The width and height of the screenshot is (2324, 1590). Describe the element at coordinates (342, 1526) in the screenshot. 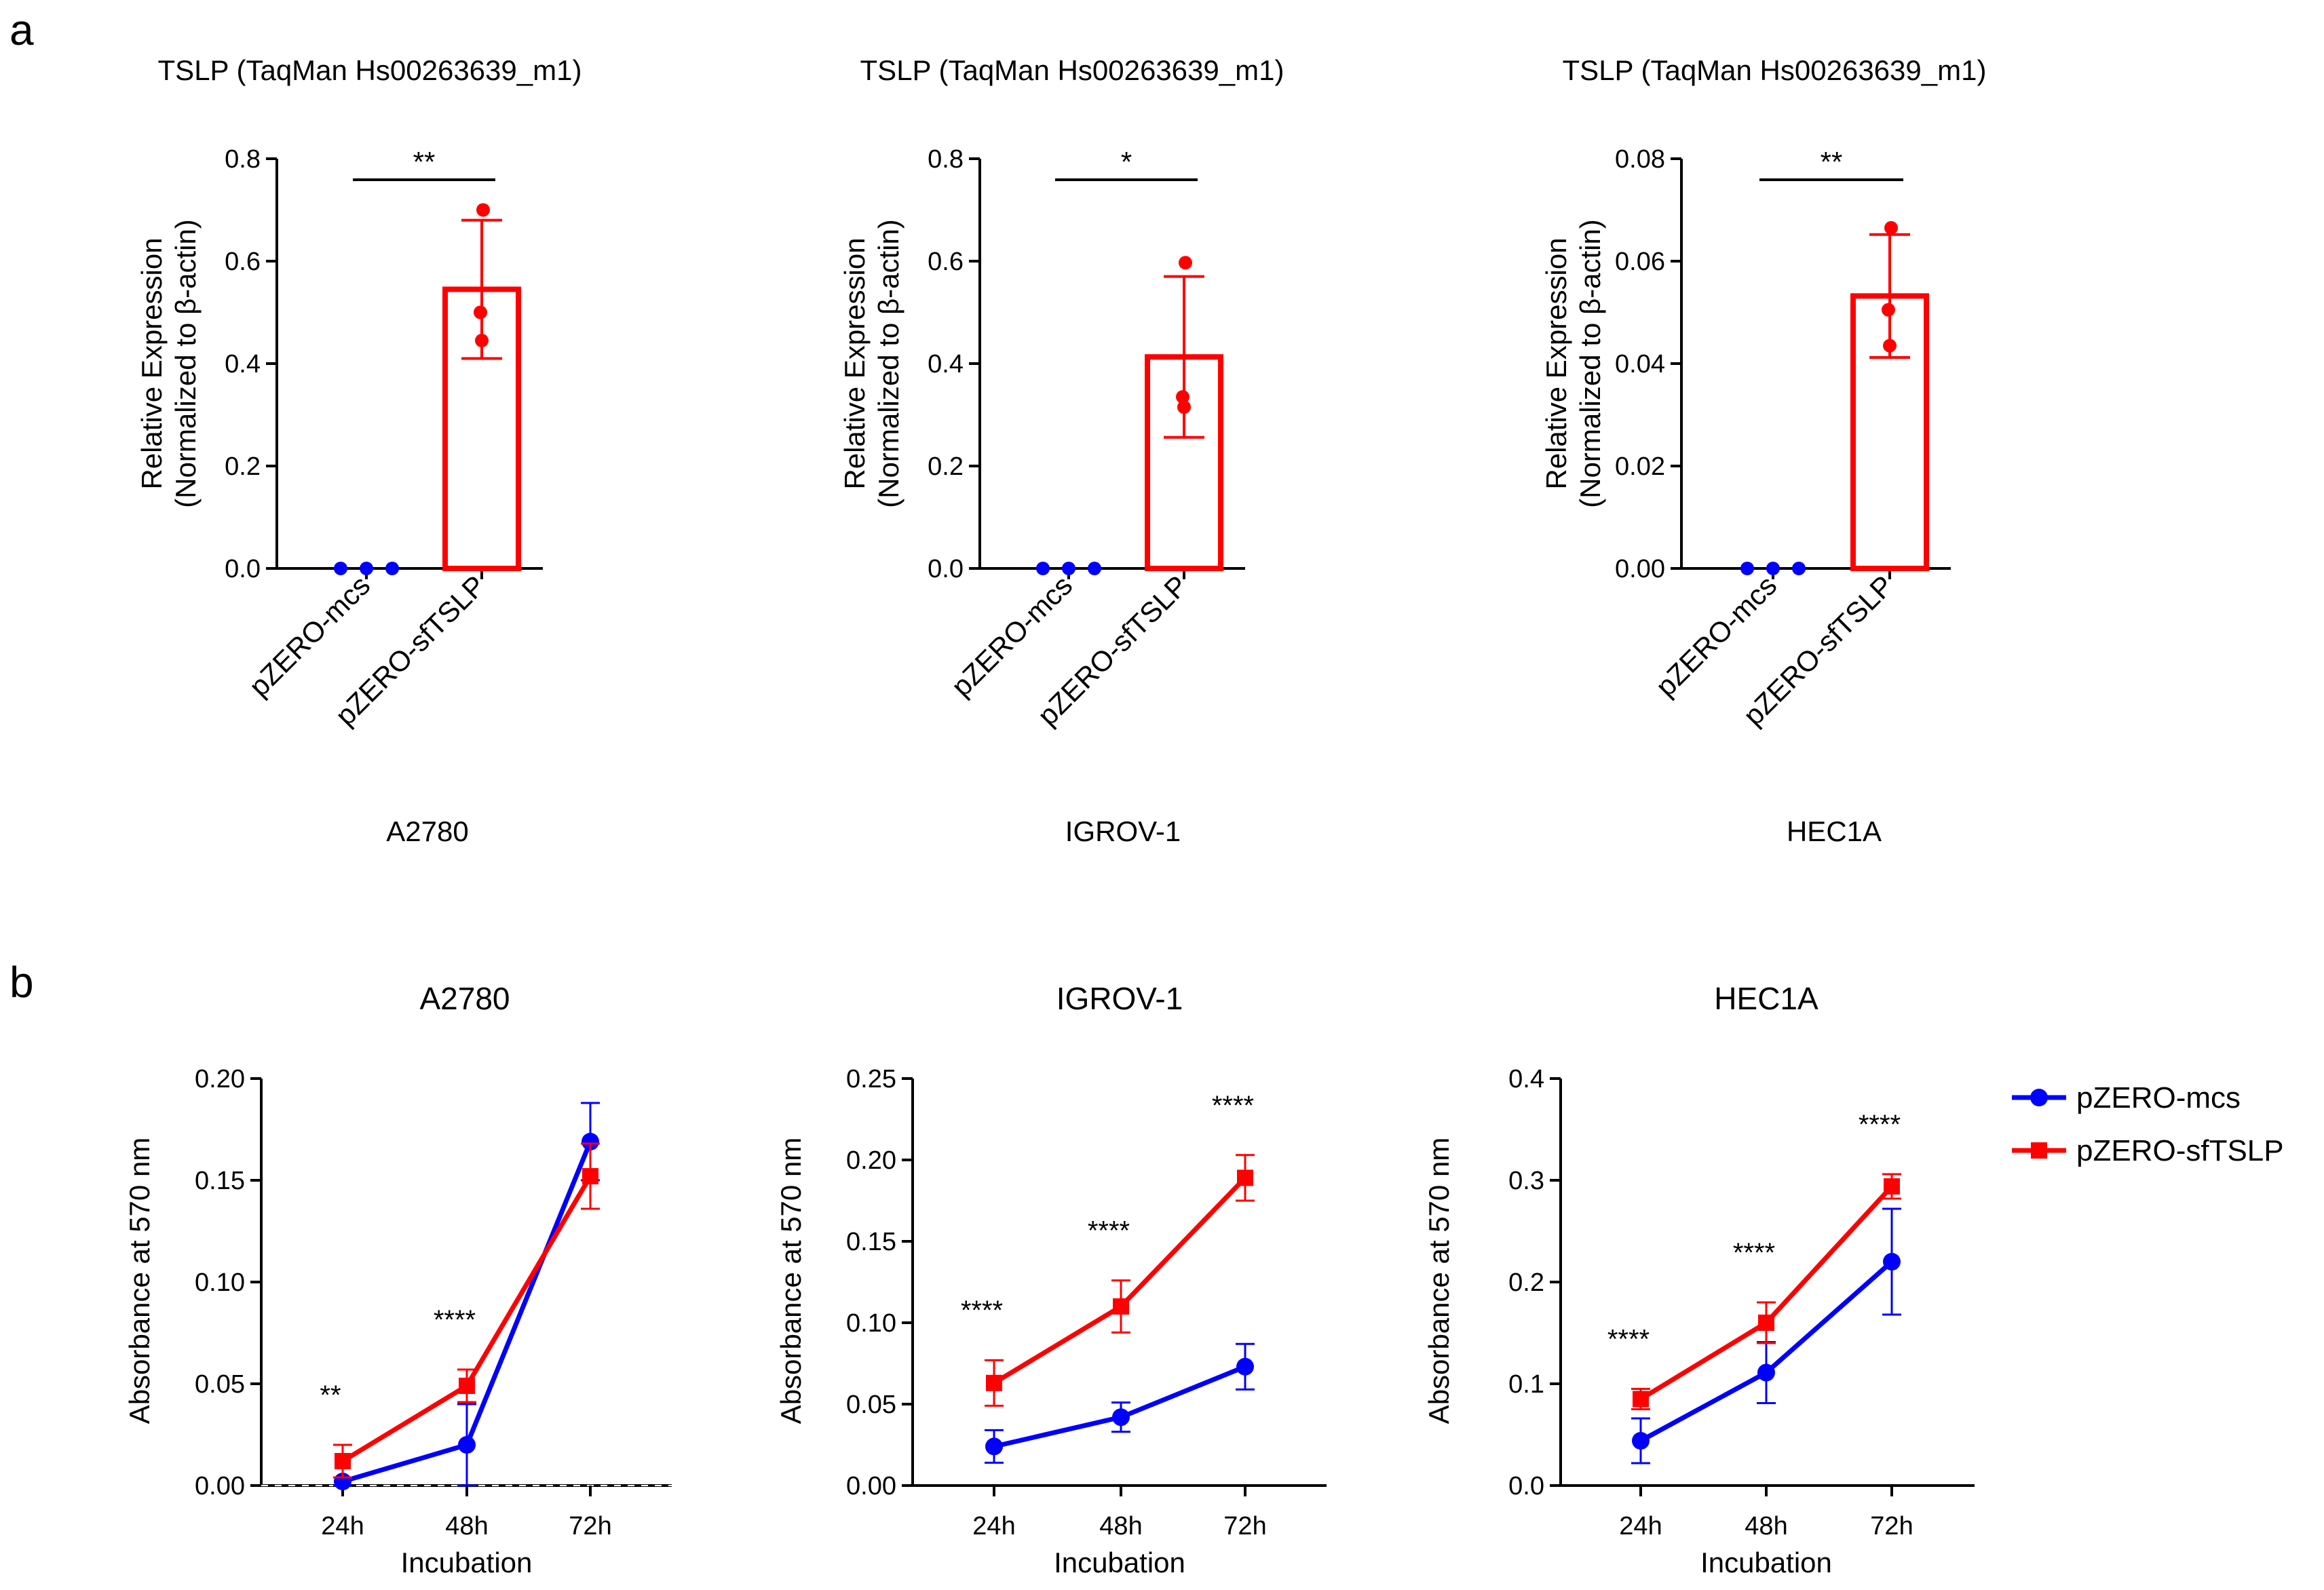

I see `x-tick-label: 24h` at that location.